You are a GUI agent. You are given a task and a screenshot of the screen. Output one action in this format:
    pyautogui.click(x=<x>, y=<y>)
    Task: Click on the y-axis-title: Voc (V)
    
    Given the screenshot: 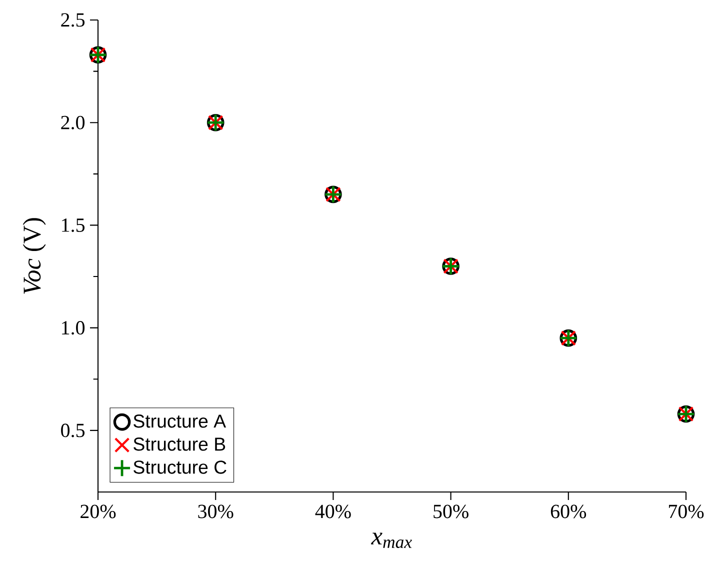 What is the action you would take?
    pyautogui.click(x=34, y=256)
    